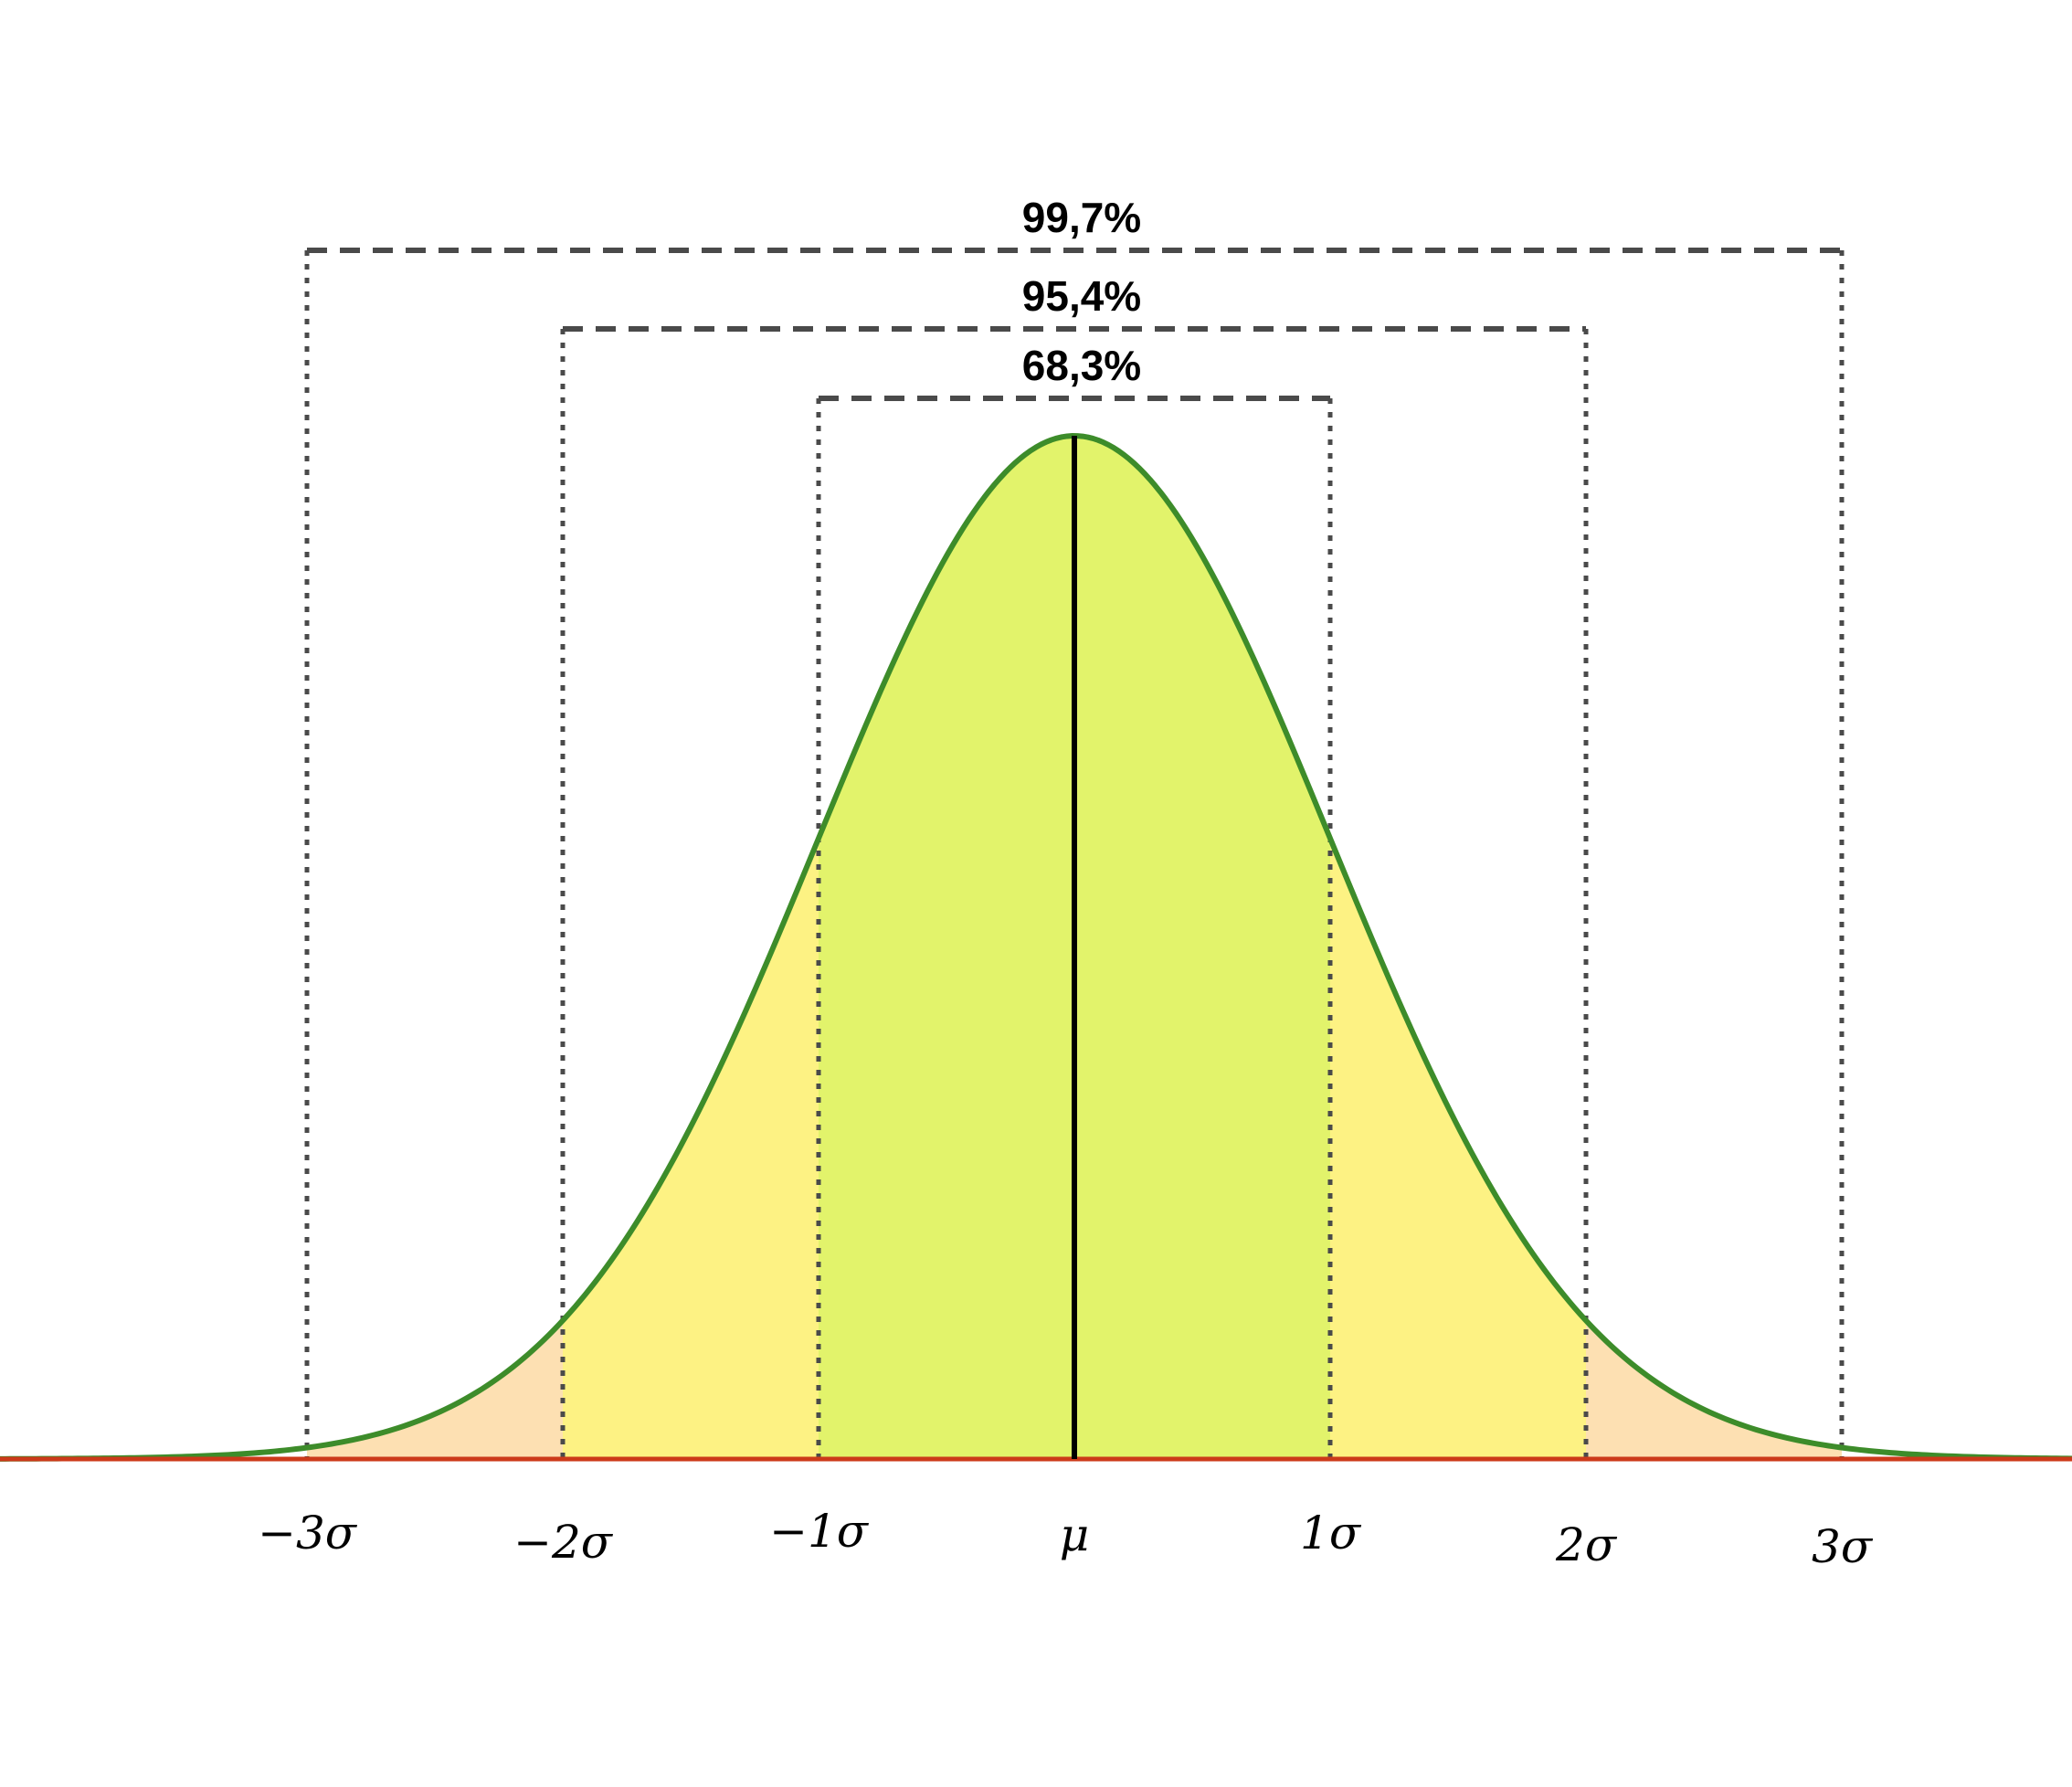 The image size is (2072, 1787). Describe the element at coordinates (1081, 365) in the screenshot. I see `interval-percent-label-0: 68,3%` at that location.